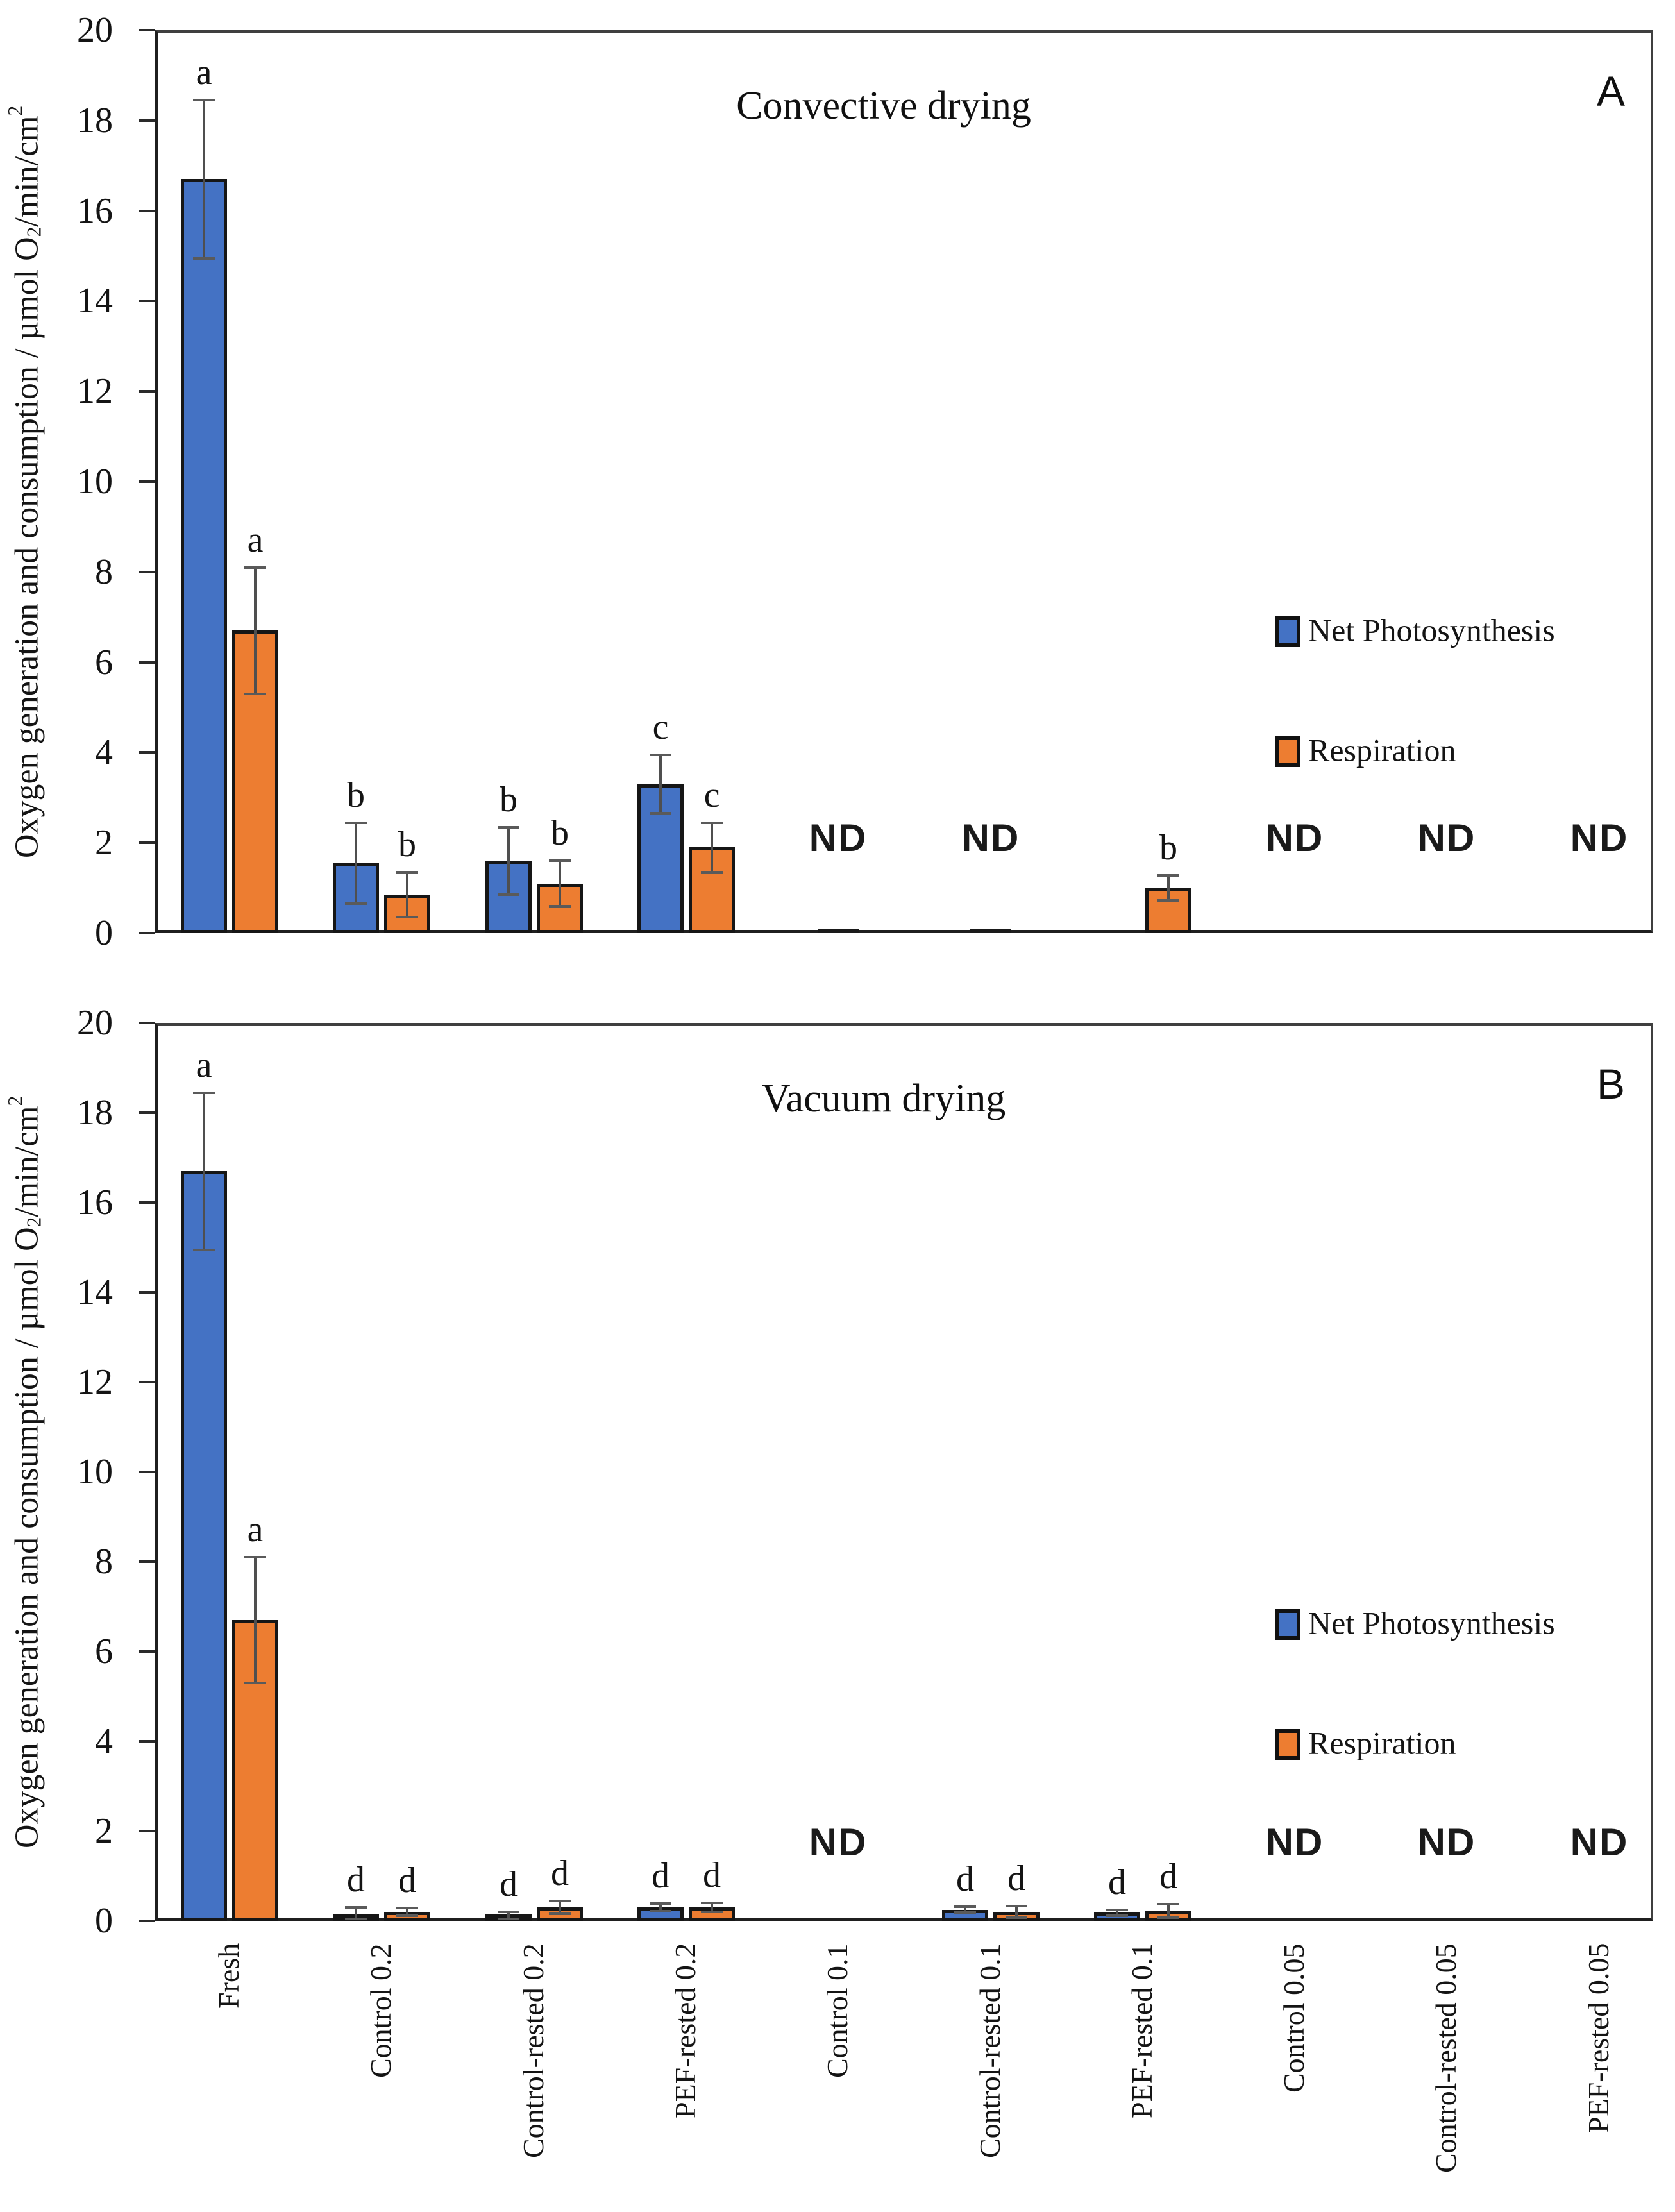  What do you see at coordinates (15, 1100) in the screenshot?
I see `y-axis-title-part: 2` at bounding box center [15, 1100].